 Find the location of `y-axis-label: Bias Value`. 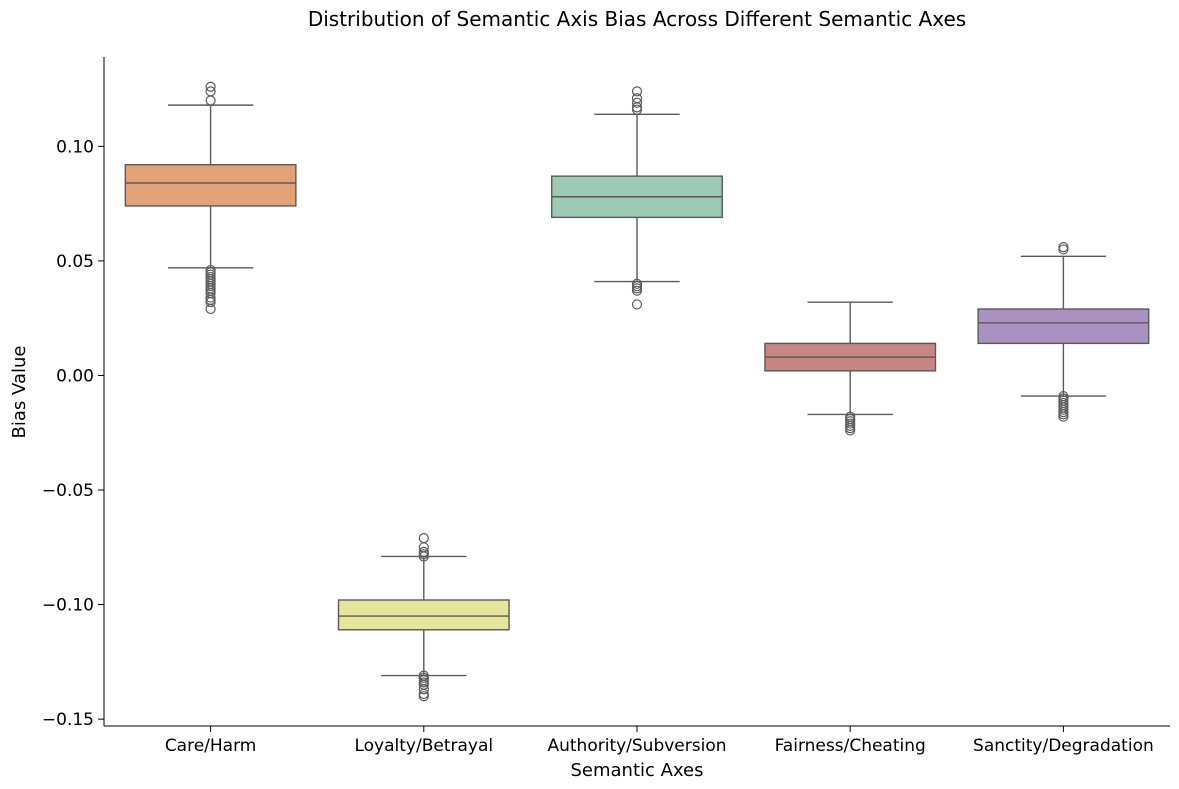

y-axis-label: Bias Value is located at coordinates (19, 392).